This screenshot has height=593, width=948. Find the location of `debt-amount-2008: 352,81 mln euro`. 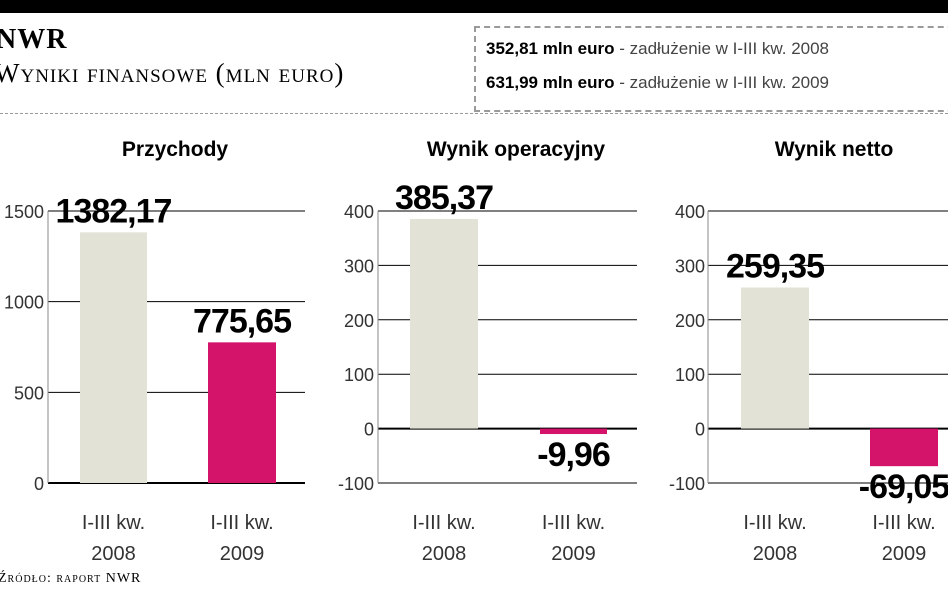

debt-amount-2008: 352,81 mln euro is located at coordinates (550, 48).